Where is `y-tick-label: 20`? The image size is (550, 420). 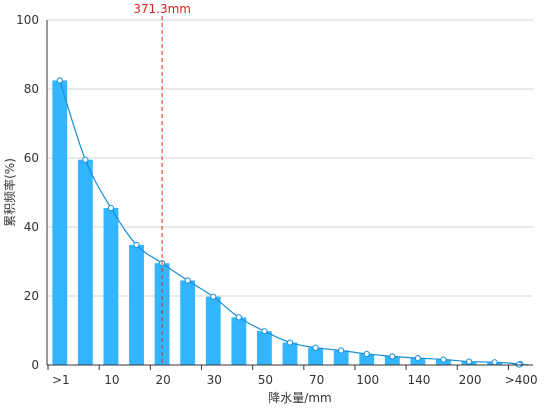 y-tick-label: 20 is located at coordinates (31, 296).